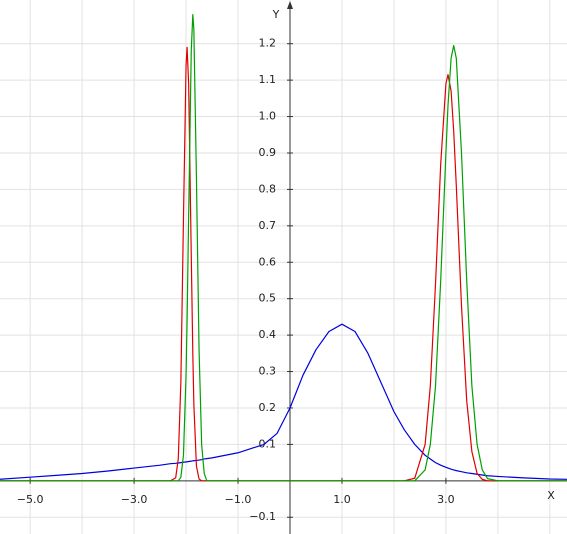 This screenshot has width=567, height=534. I want to click on y-tick-label: −0.1, so click(262, 516).